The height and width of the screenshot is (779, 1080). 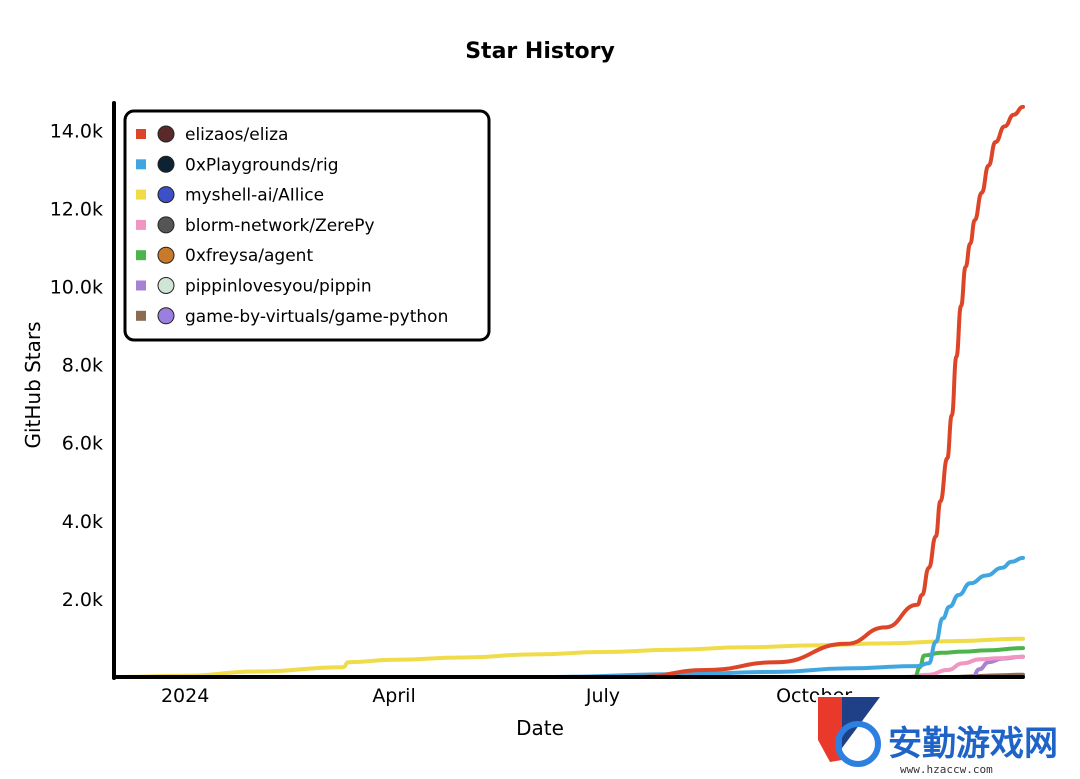 I want to click on x-axis-label: Date, so click(x=540, y=728).